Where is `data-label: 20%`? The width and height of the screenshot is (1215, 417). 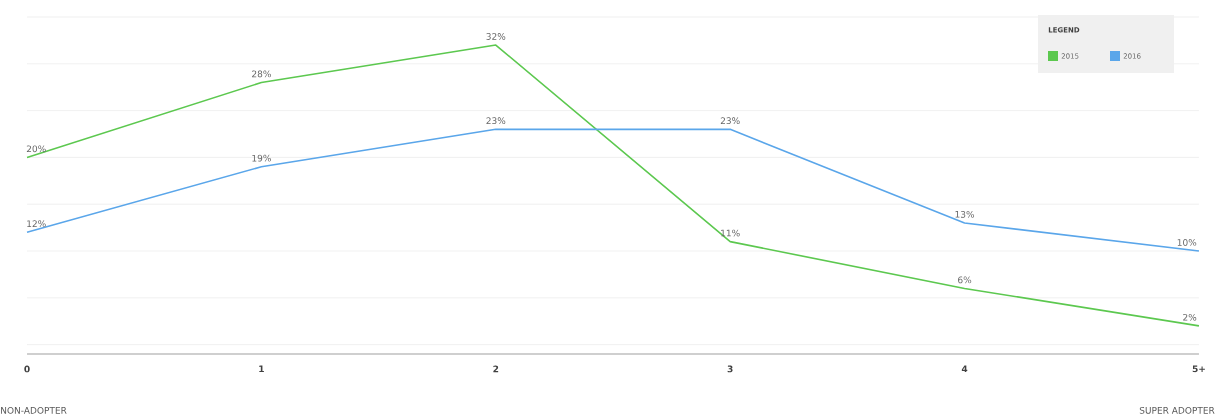 data-label: 20% is located at coordinates (36, 149).